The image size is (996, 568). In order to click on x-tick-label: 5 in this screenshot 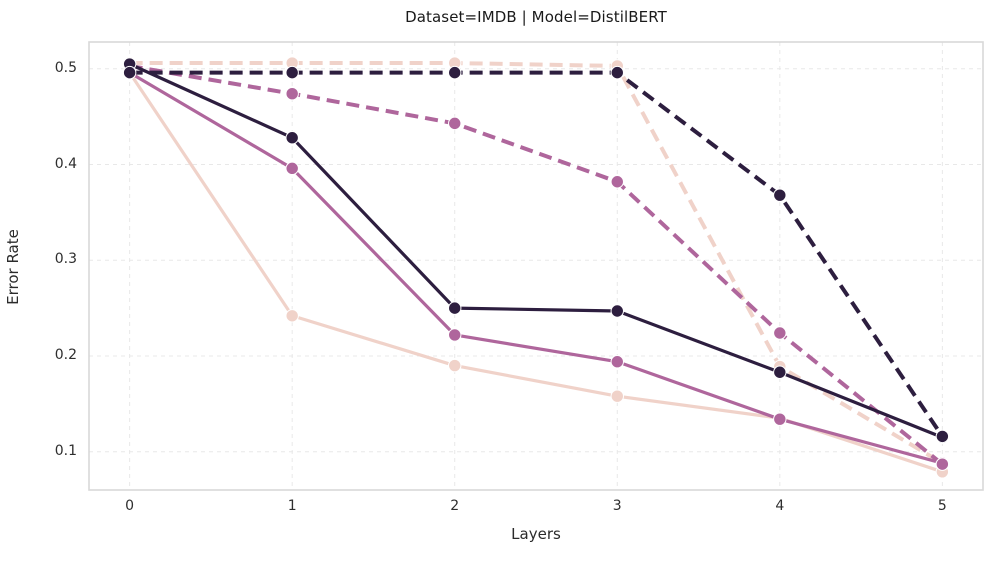, I will do `click(942, 506)`.